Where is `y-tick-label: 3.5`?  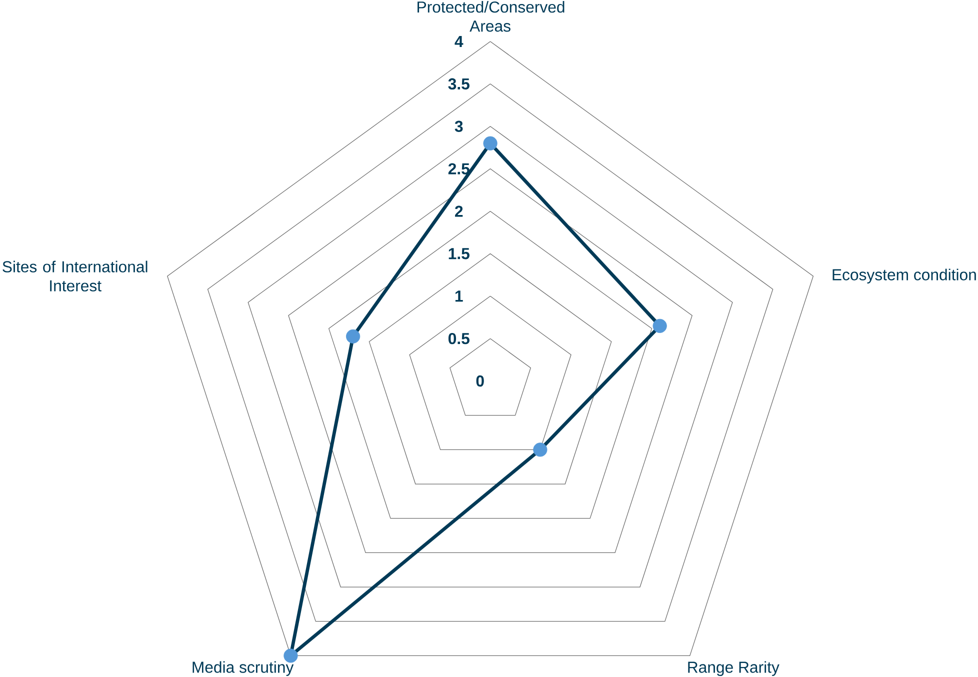 y-tick-label: 3.5 is located at coordinates (459, 84).